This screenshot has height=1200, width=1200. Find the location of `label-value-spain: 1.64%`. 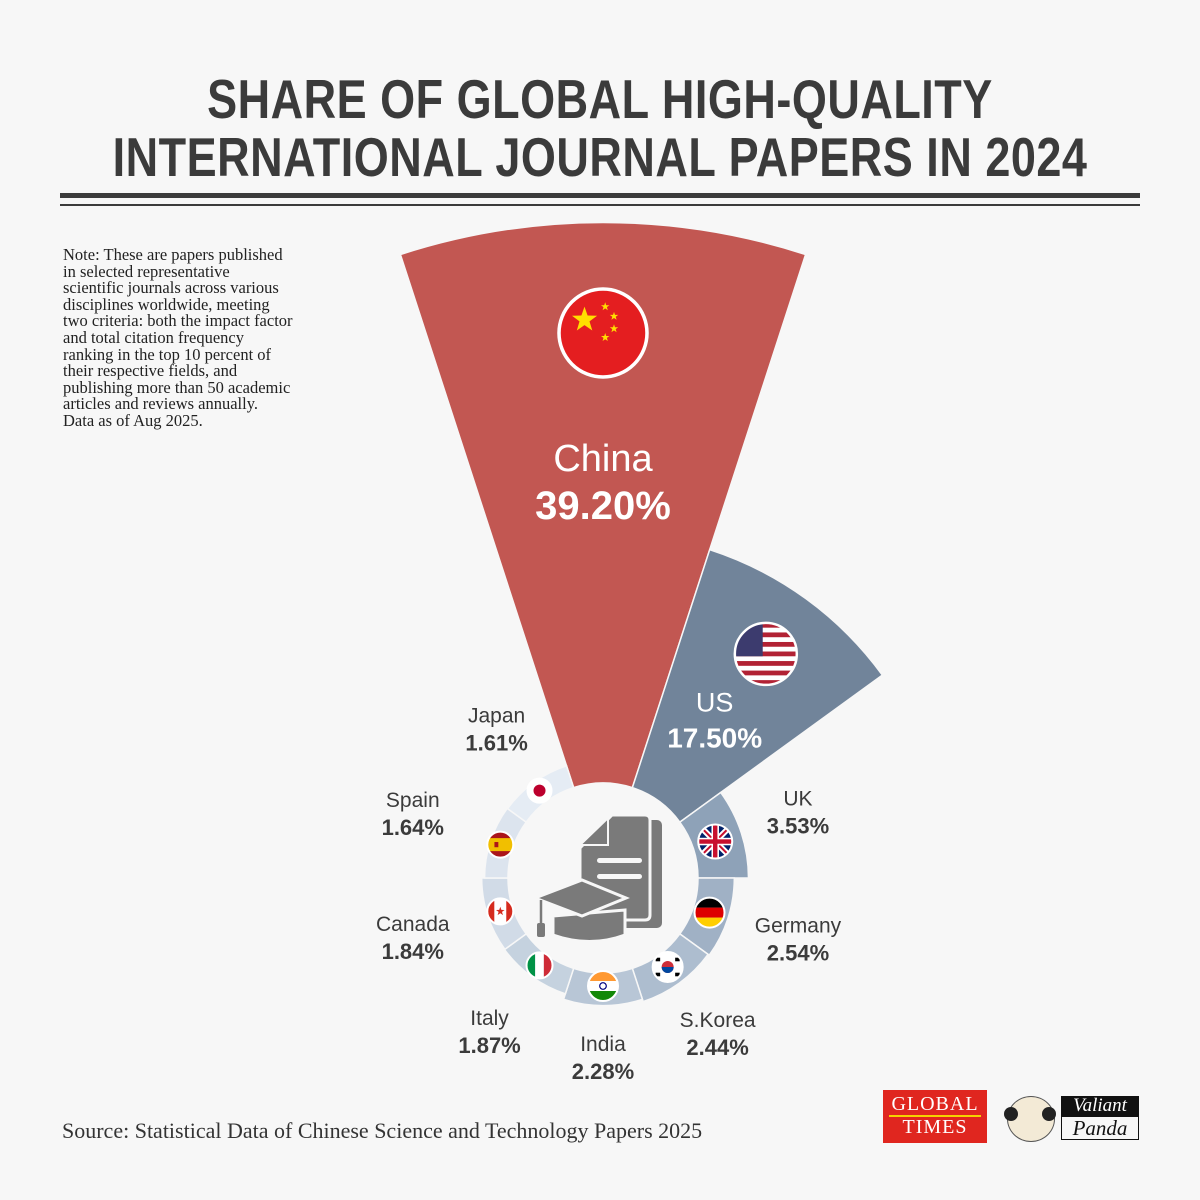

label-value-spain: 1.64% is located at coordinates (413, 827).